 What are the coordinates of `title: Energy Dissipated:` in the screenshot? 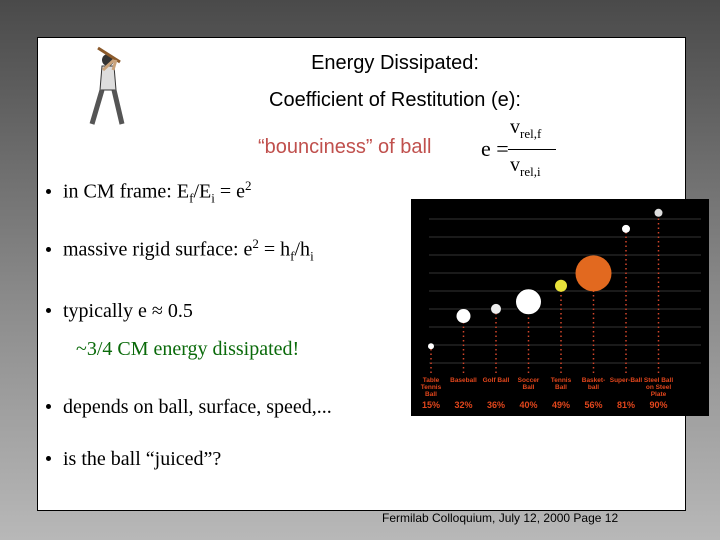 It's located at (395, 63).